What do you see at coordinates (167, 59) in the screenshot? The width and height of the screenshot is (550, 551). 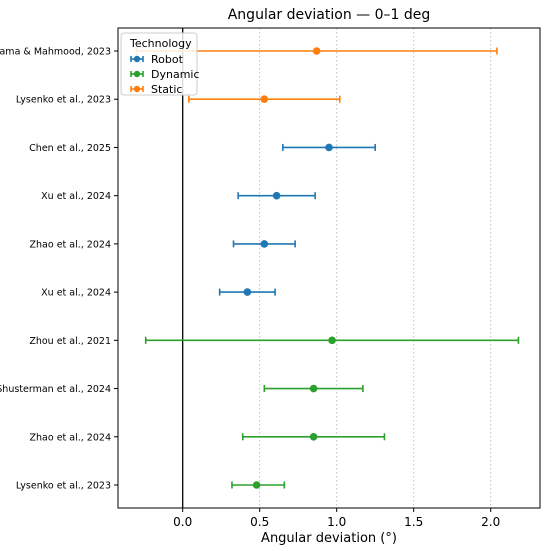 I see `legend-label: Robot` at bounding box center [167, 59].